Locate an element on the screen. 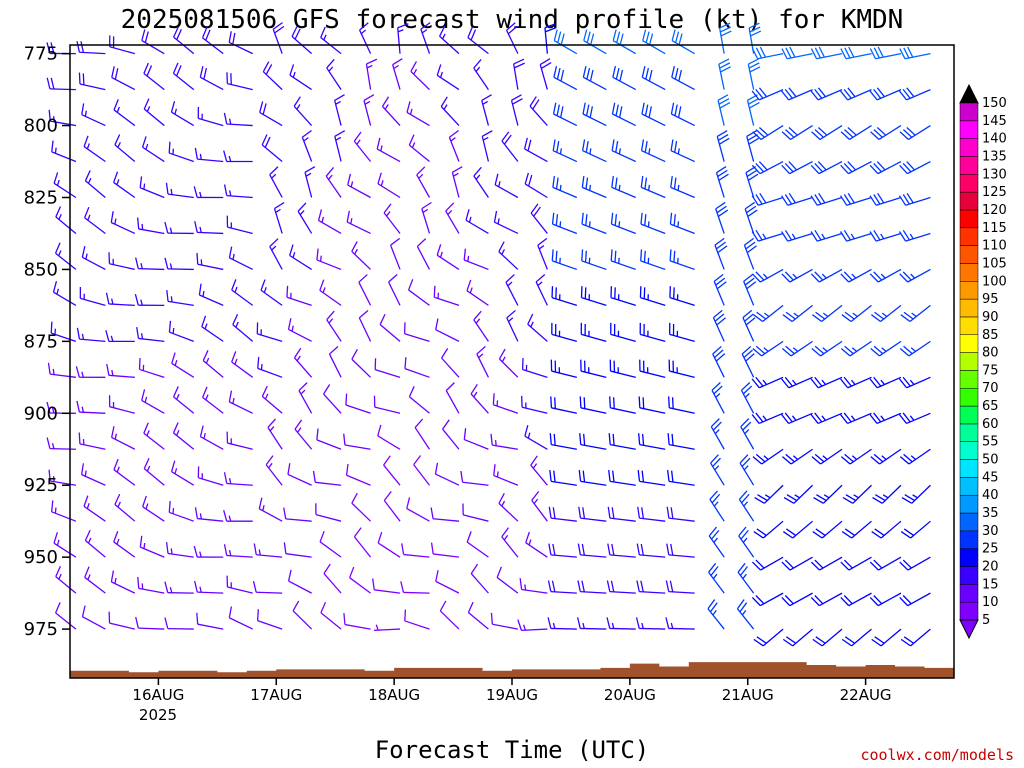 The image size is (1024, 768). credit-text: coolwx.com/models is located at coordinates (937, 755).